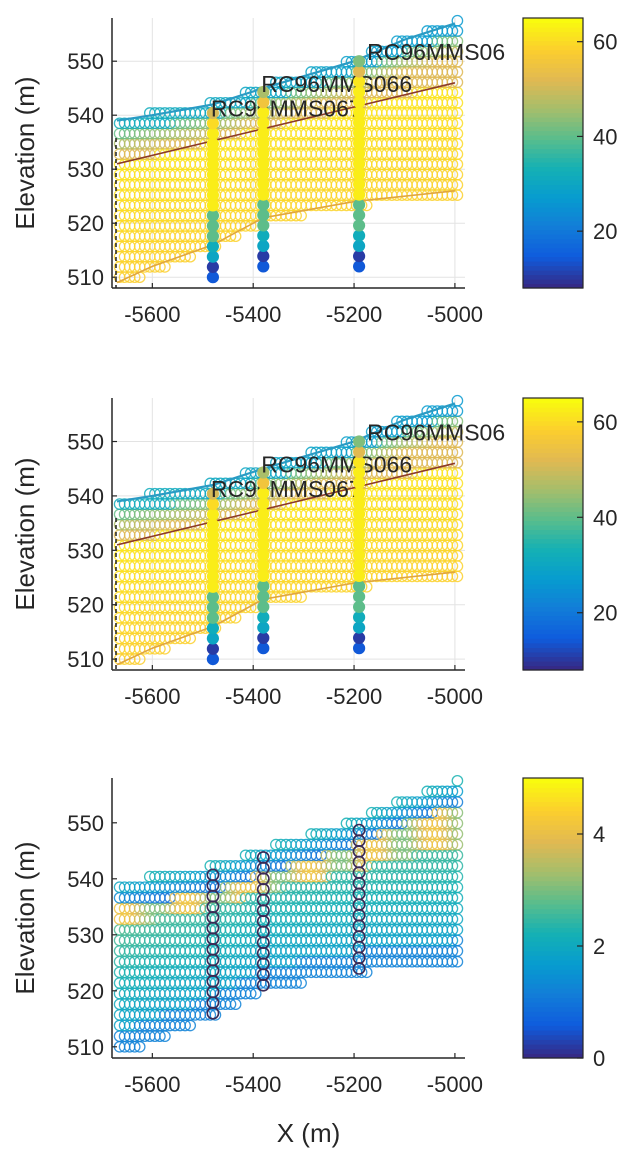 Image resolution: width=630 pixels, height=1153 pixels. I want to click on colorbar-tick-label-2: 60, so click(605, 422).